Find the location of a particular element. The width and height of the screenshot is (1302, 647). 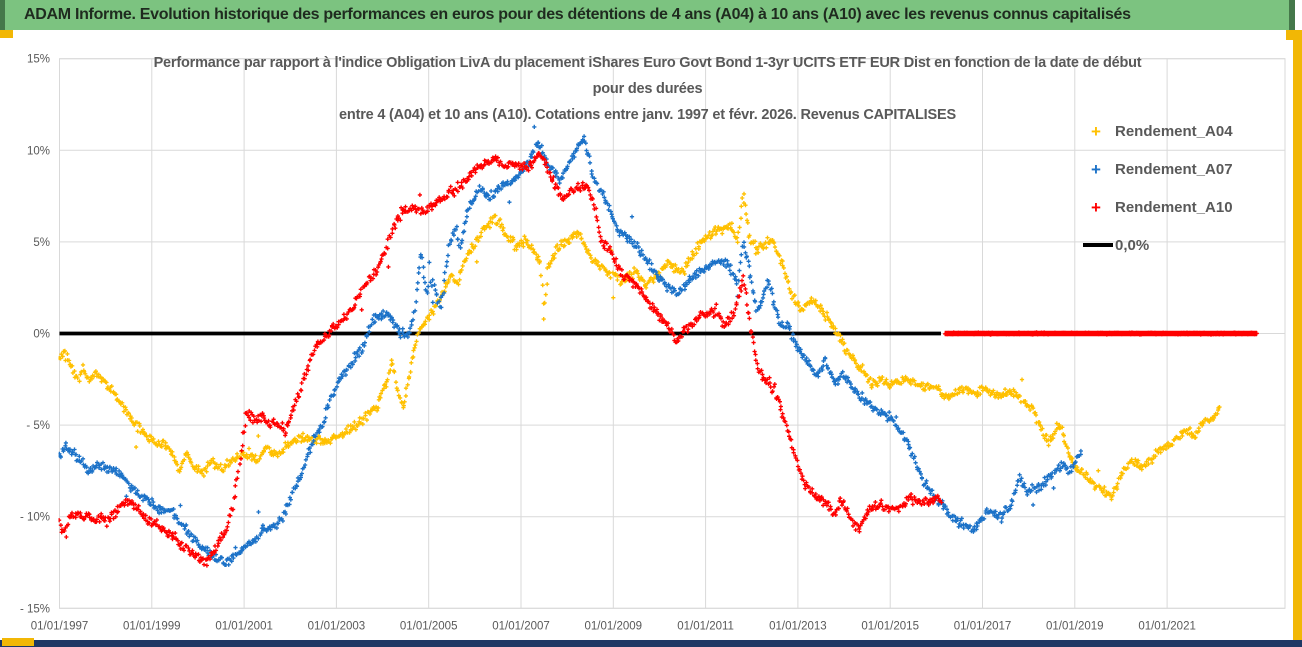

x-axis-label: 01/01/2001 is located at coordinates (244, 626).